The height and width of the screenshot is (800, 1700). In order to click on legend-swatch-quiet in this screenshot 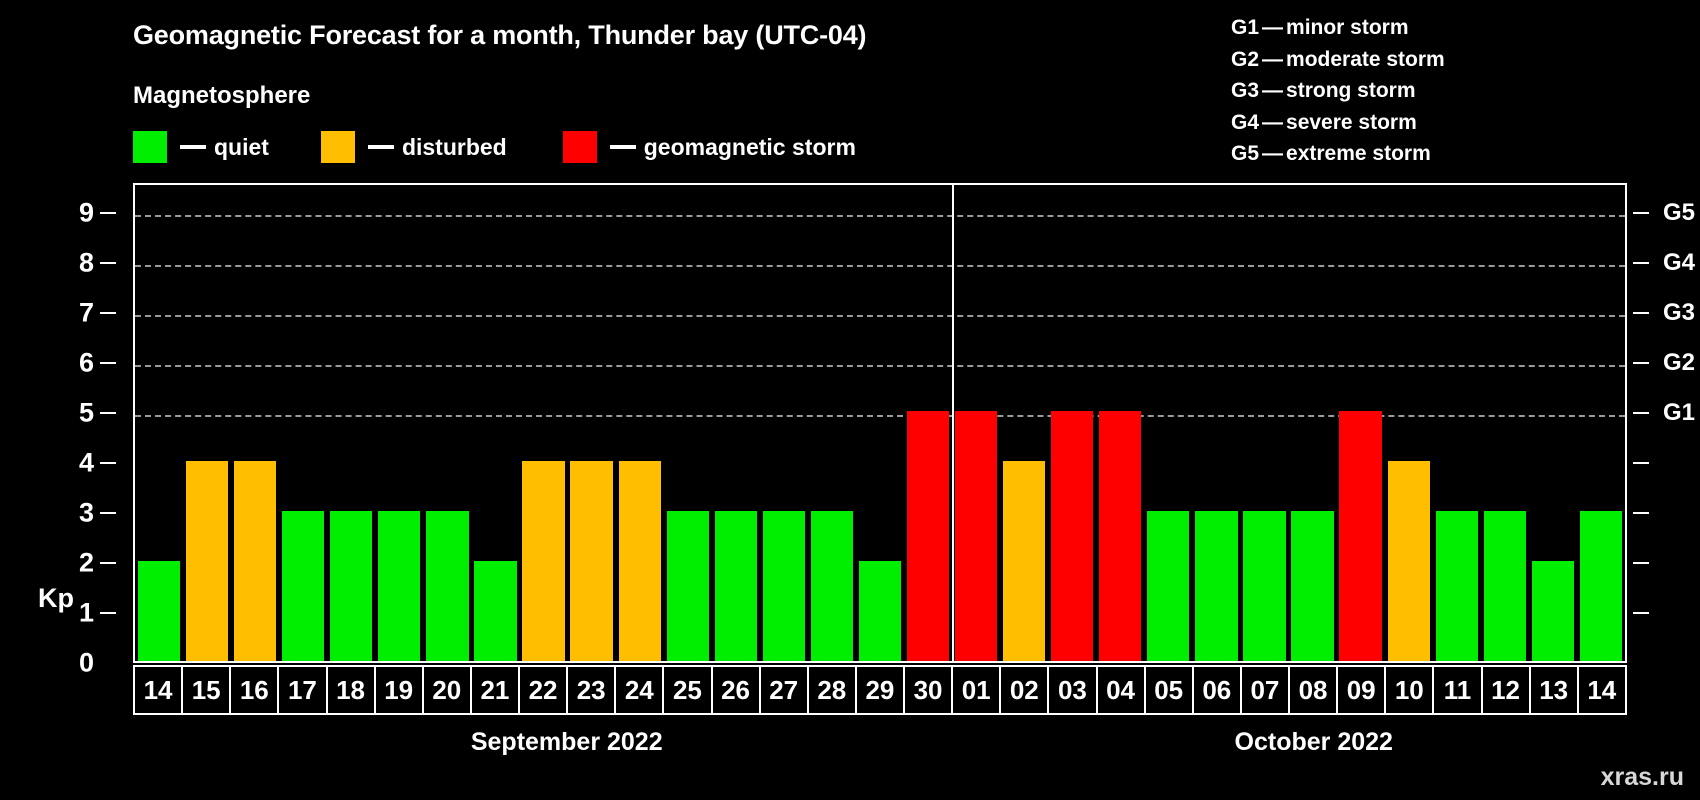, I will do `click(150, 147)`.